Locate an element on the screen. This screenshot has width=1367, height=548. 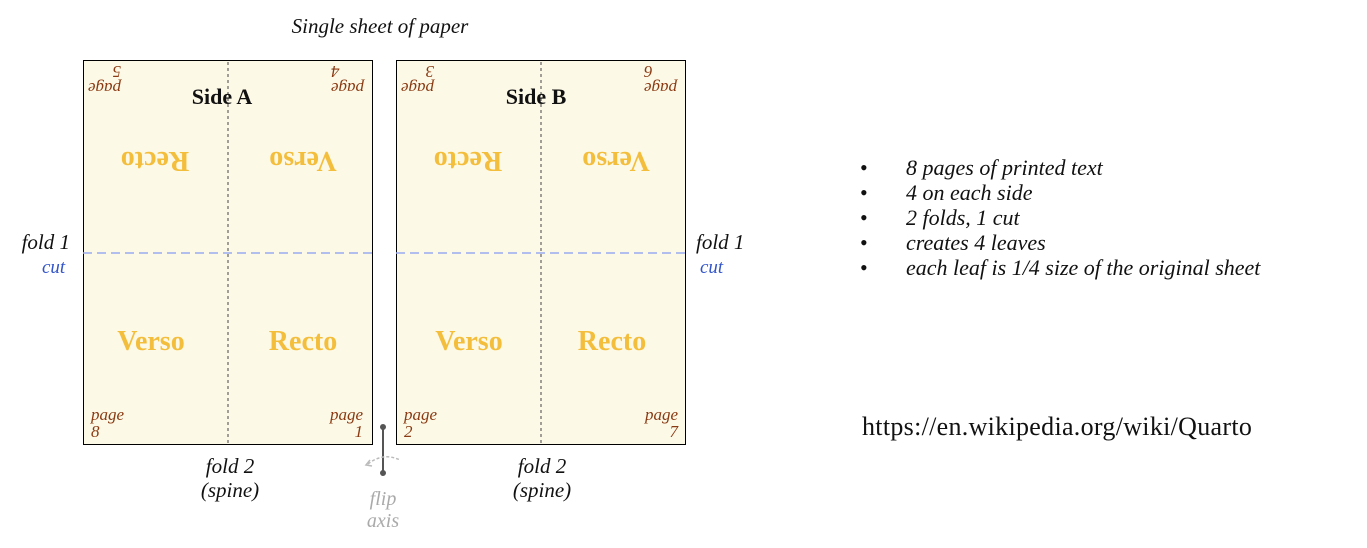
side-b-lower-left-verso: Verso is located at coordinates (469, 341).